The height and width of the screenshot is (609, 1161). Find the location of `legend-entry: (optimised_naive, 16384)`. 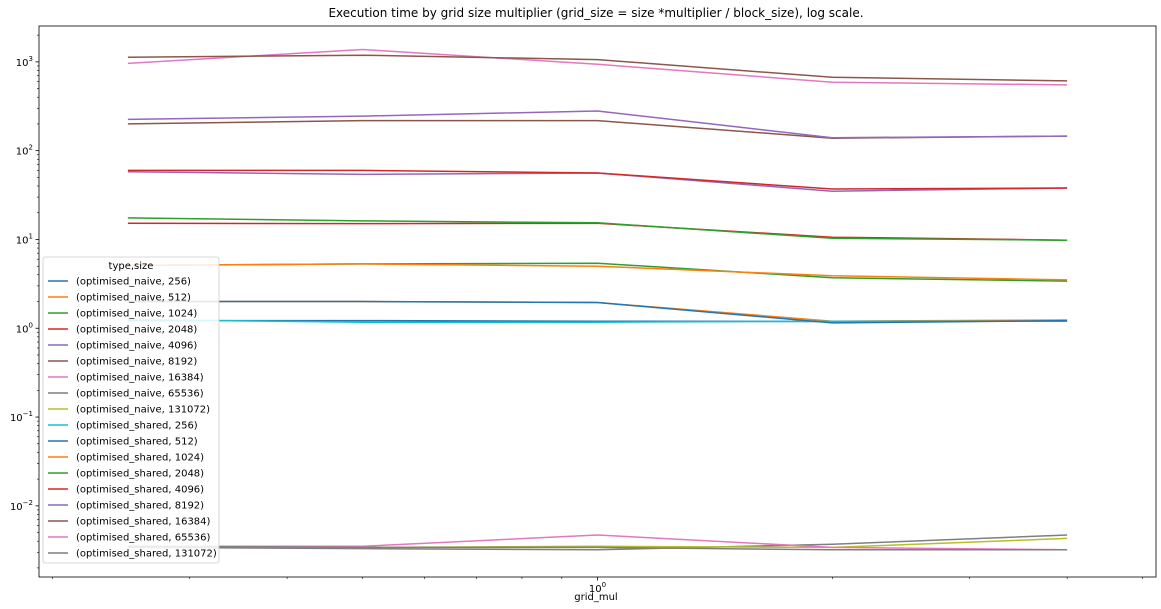

legend-entry: (optimised_naive, 16384) is located at coordinates (140, 378).